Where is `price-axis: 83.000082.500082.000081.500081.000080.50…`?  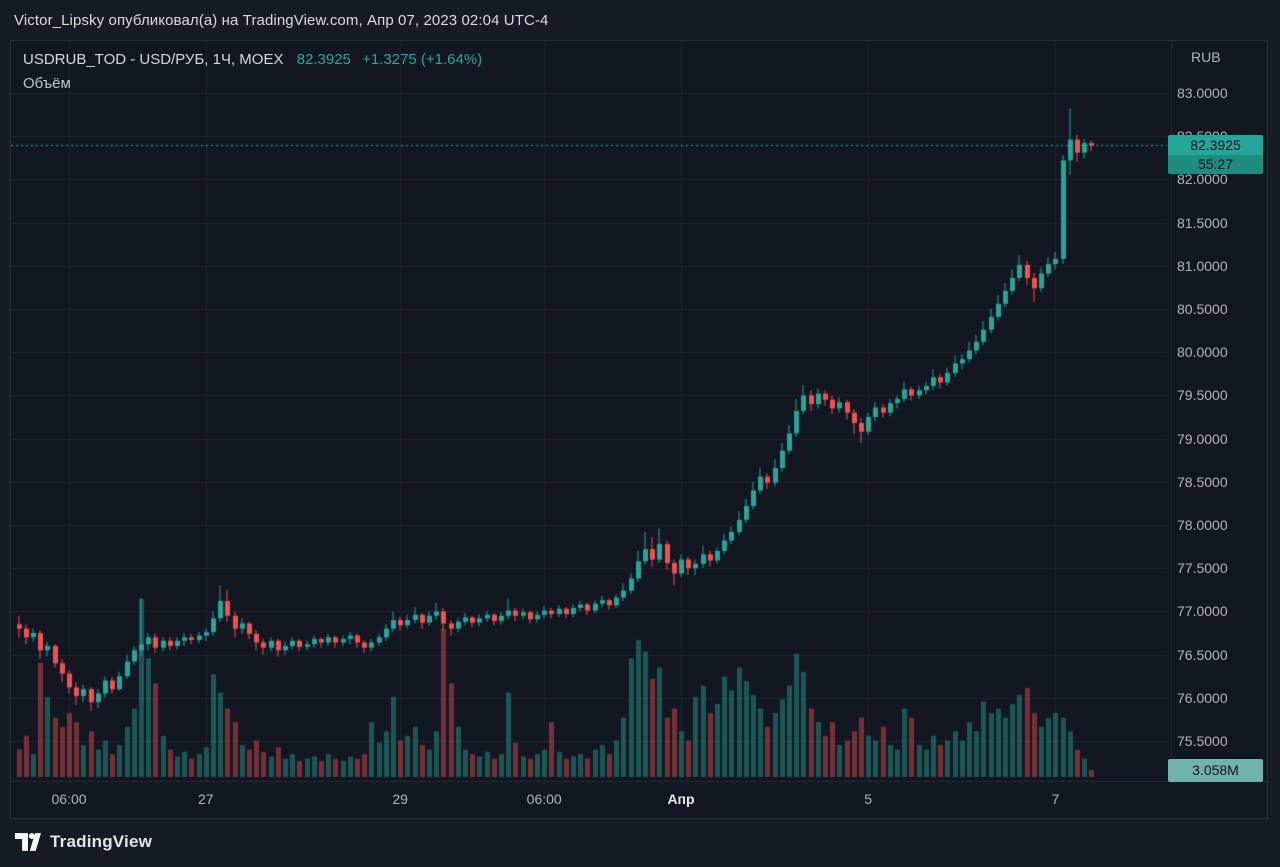
price-axis: 83.000082.500082.000081.500081.000080.50… is located at coordinates (1221, 411).